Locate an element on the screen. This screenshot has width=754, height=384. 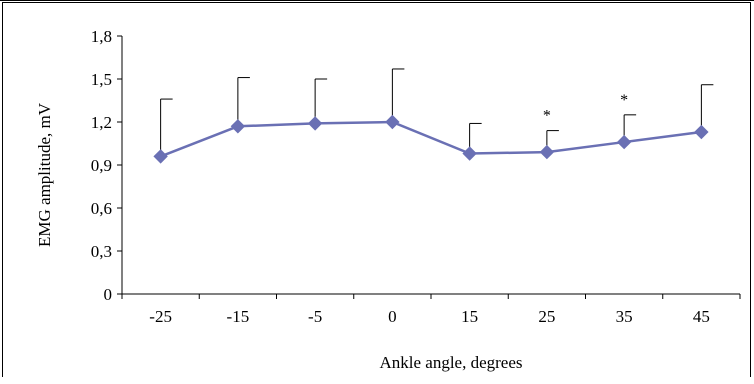
y-axis-title: EMG amplitude, mV is located at coordinates (44, 174).